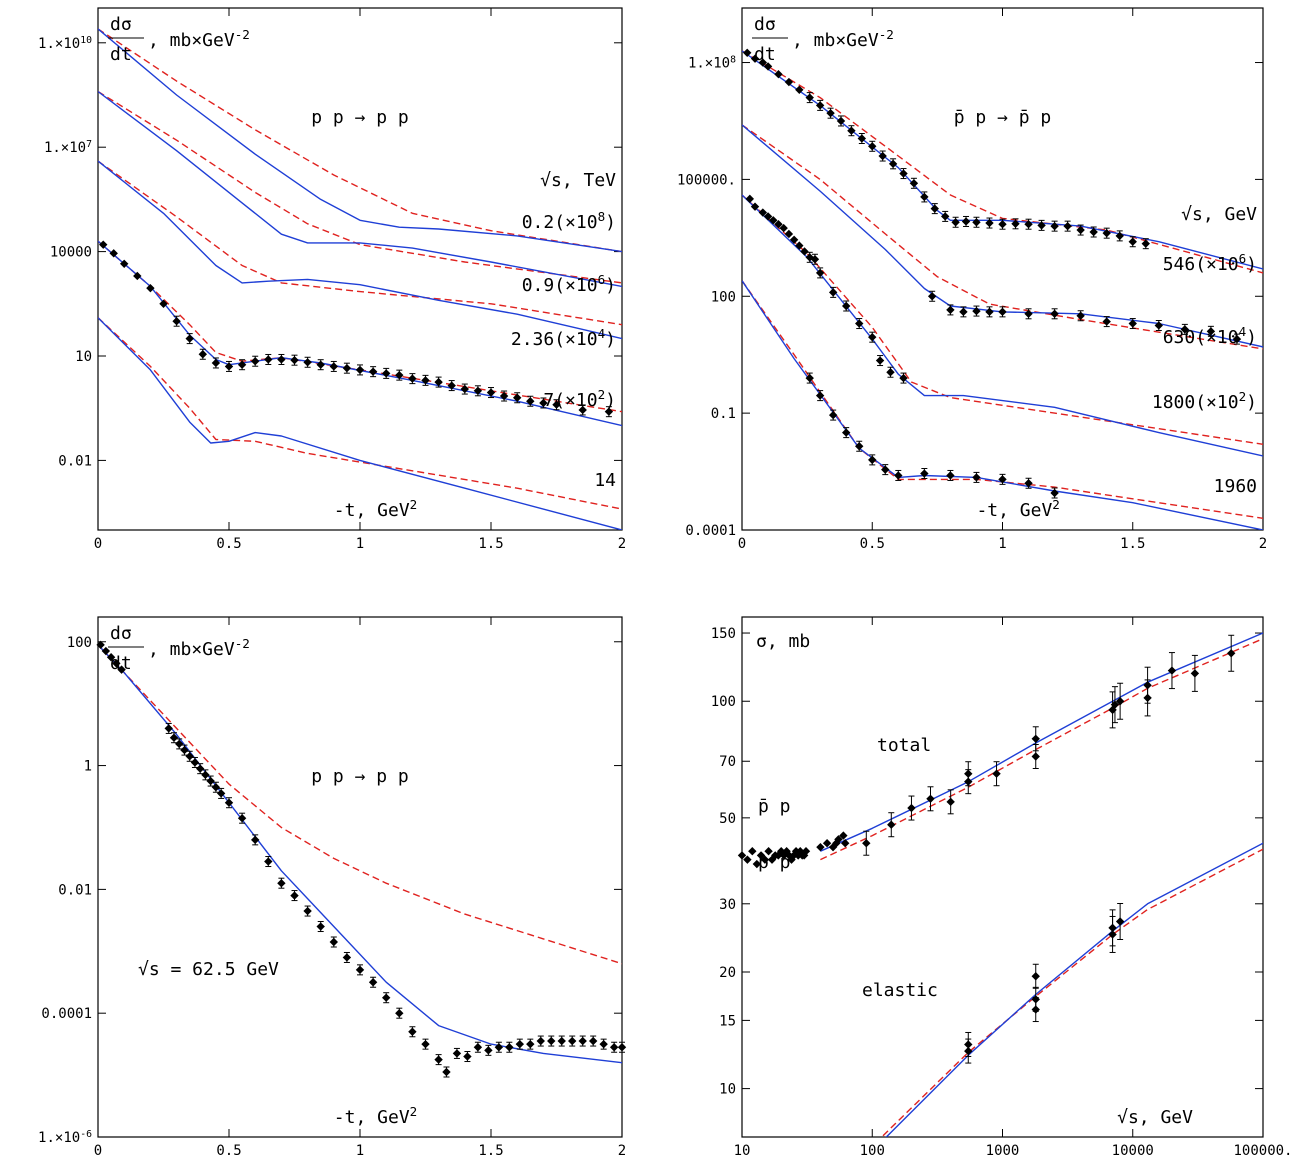 This screenshot has height=1155, width=1301. Describe the element at coordinates (872, 1149) in the screenshot. I see `x-tick-label: 100` at that location.